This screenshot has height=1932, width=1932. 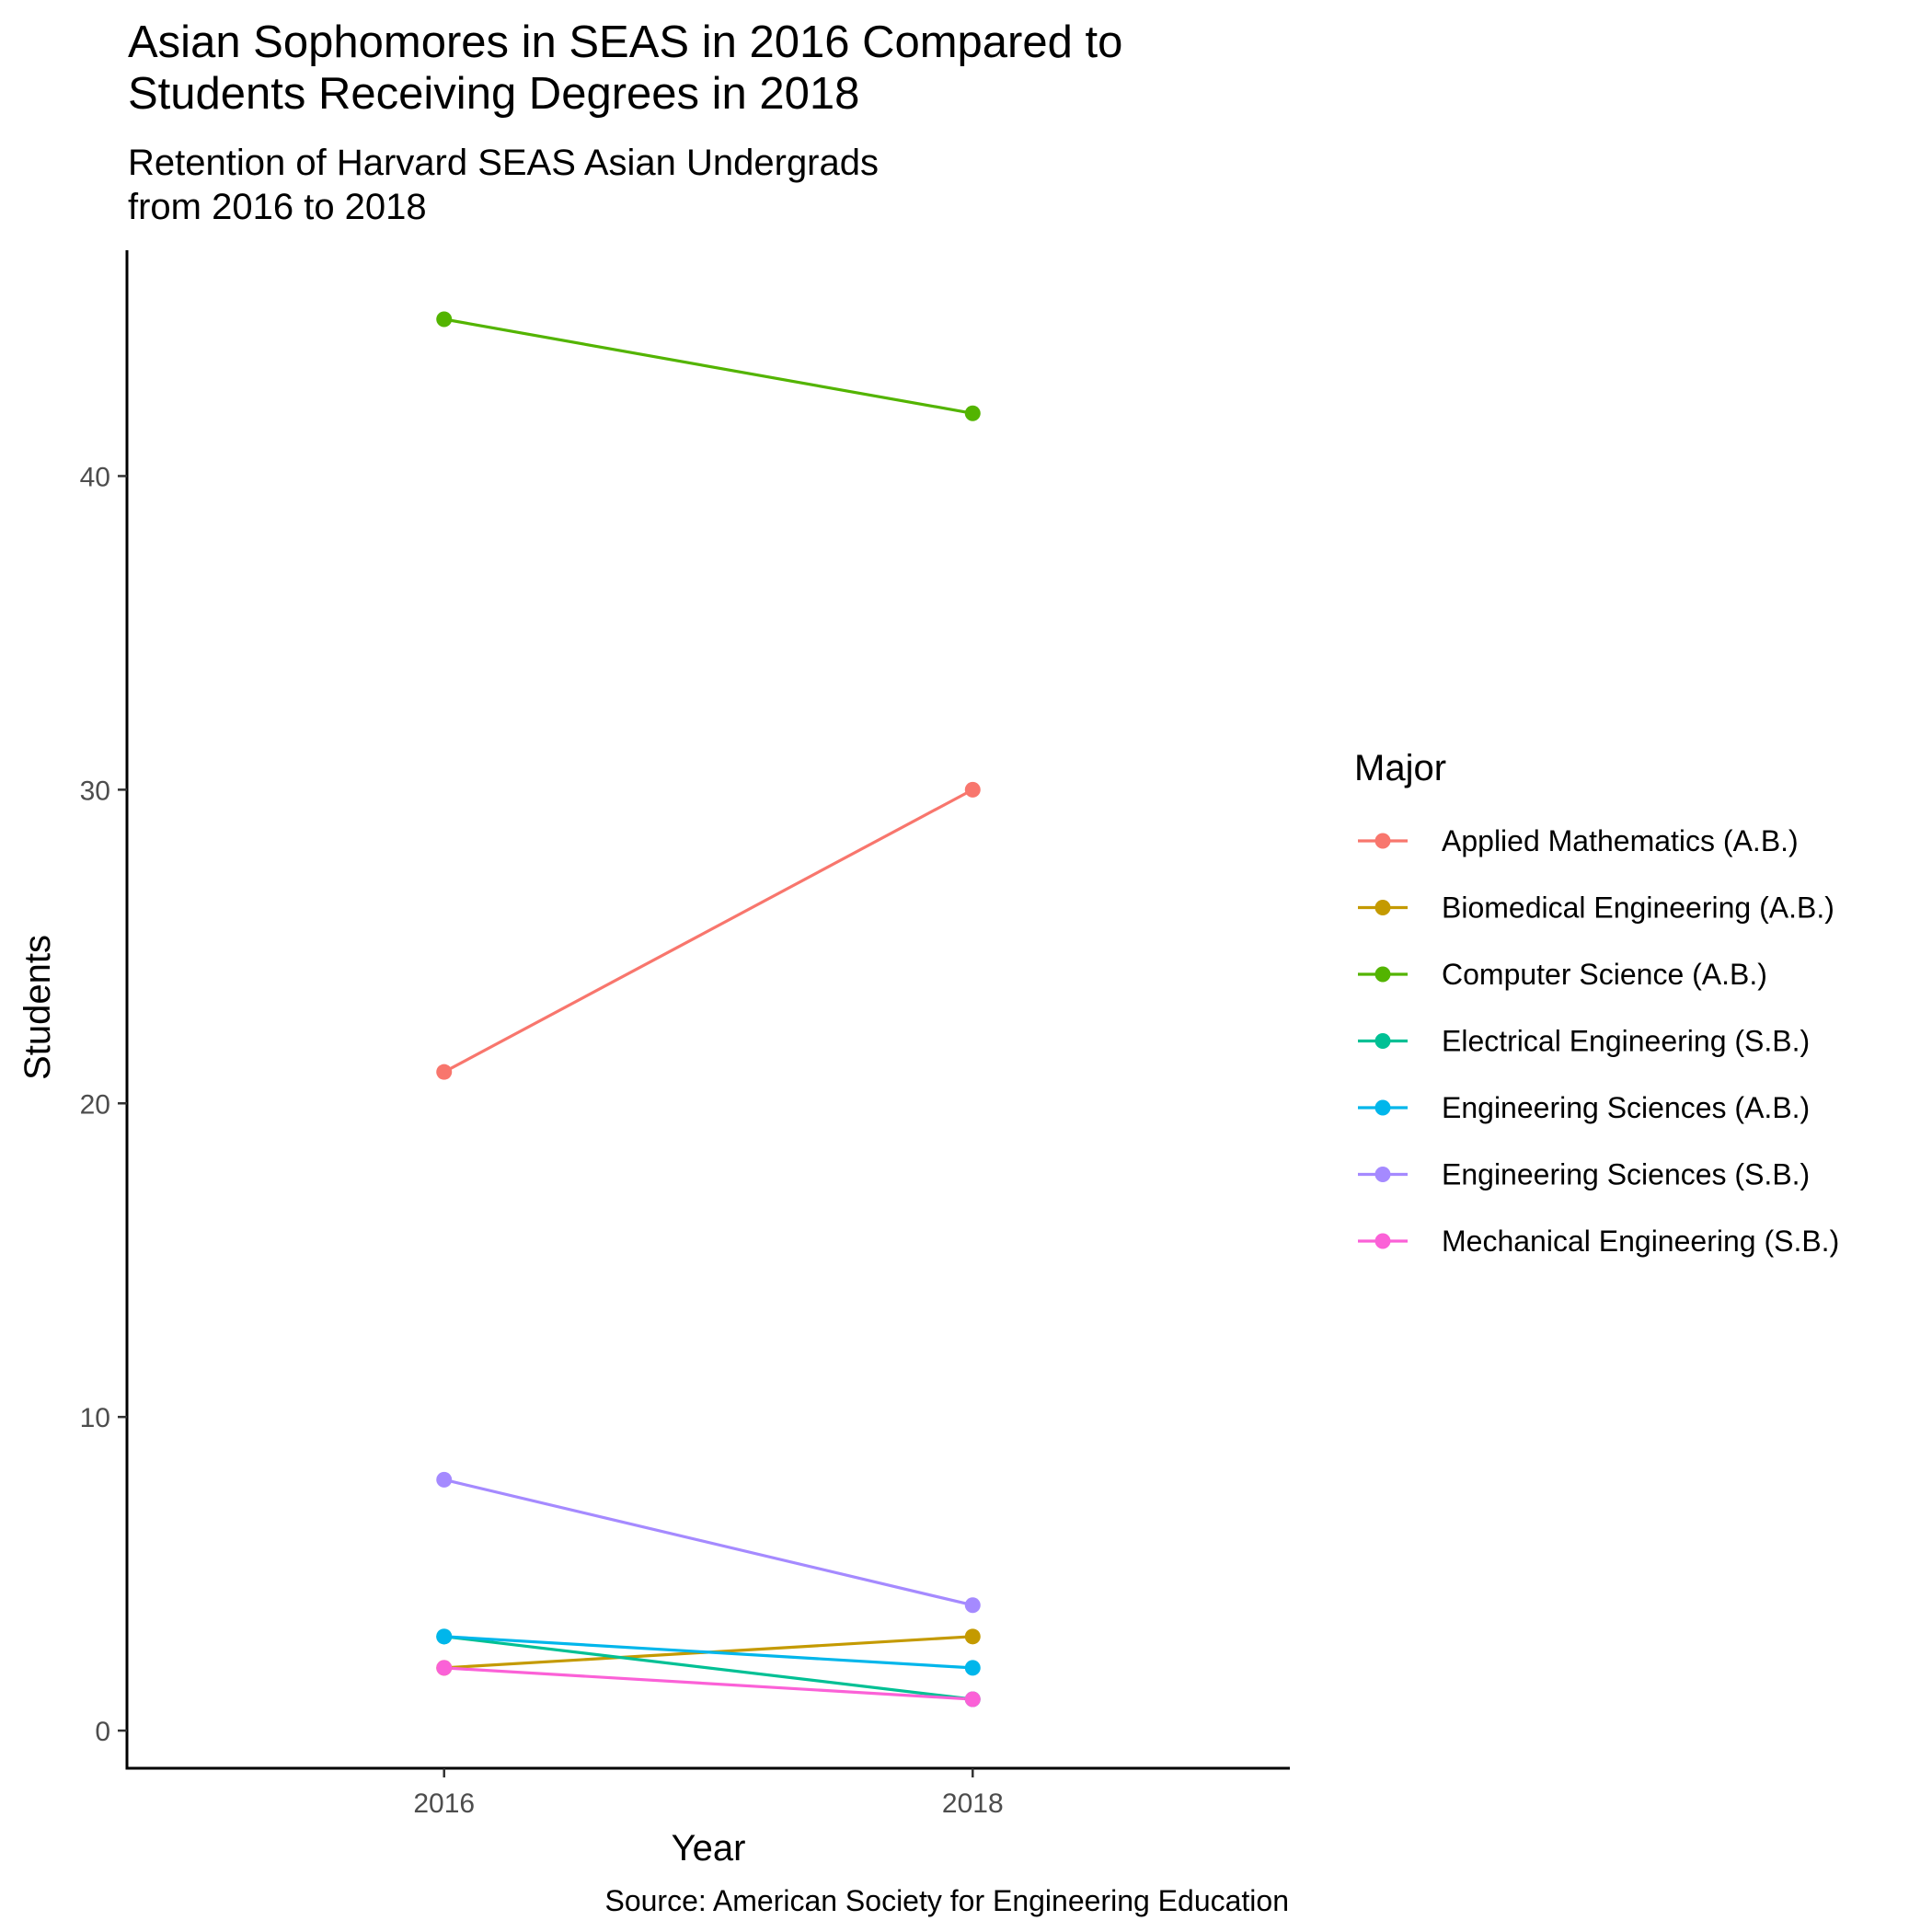 What do you see at coordinates (1400, 768) in the screenshot?
I see `legend-title: Major` at bounding box center [1400, 768].